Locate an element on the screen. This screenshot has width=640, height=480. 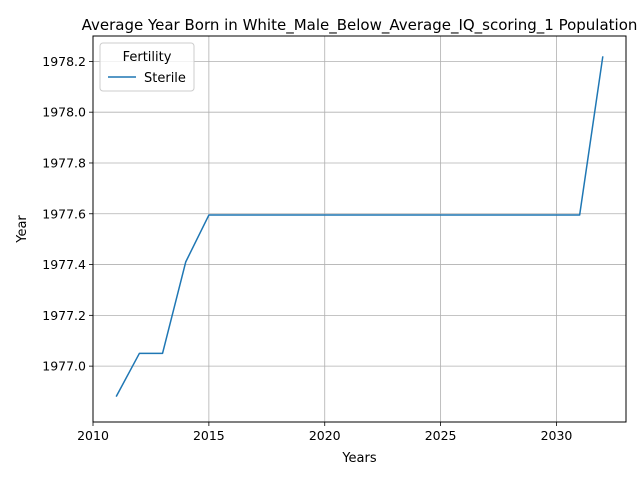
x-tick-label: 2020 is located at coordinates (325, 435).